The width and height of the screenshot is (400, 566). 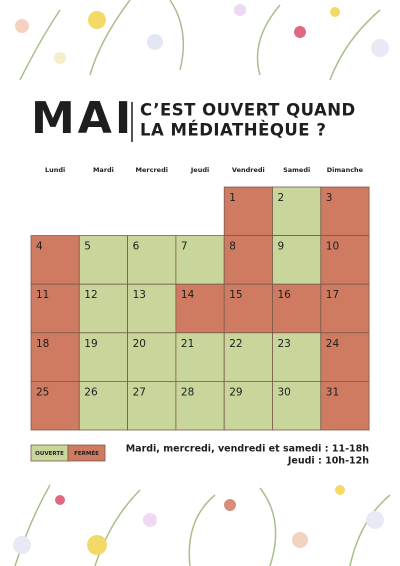 What do you see at coordinates (103, 170) in the screenshot?
I see `weekday: Mardi` at bounding box center [103, 170].